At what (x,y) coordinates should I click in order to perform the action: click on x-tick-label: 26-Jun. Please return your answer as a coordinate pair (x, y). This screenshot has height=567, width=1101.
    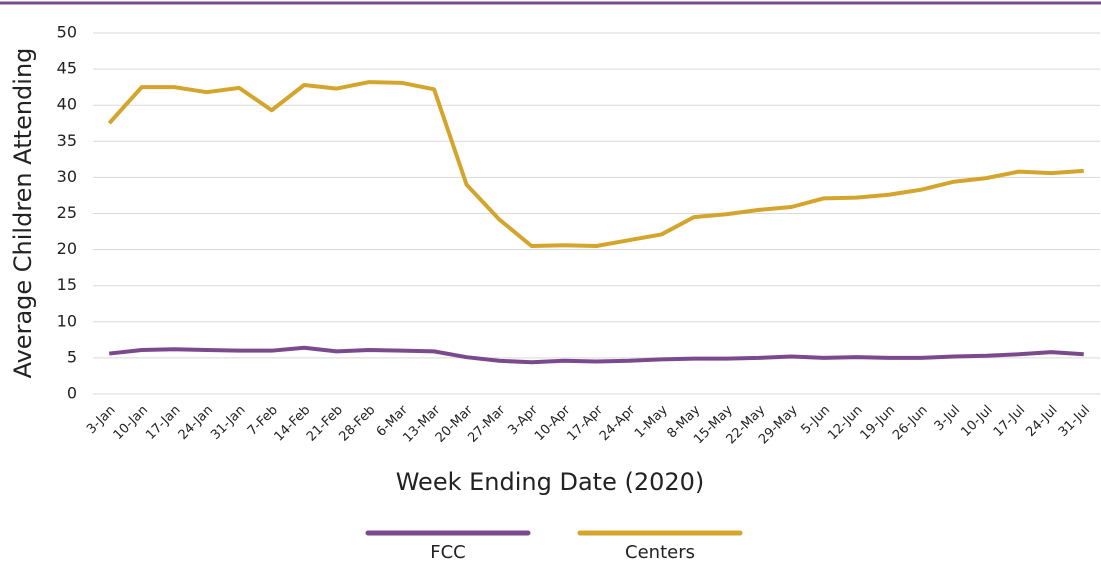
    Looking at the image, I should click on (910, 423).